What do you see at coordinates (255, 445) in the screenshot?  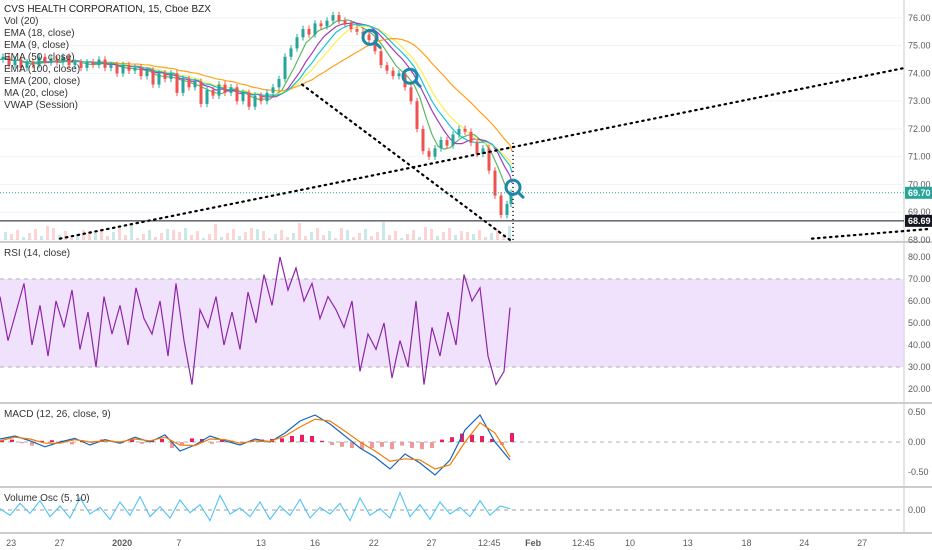 I see `macd-line` at bounding box center [255, 445].